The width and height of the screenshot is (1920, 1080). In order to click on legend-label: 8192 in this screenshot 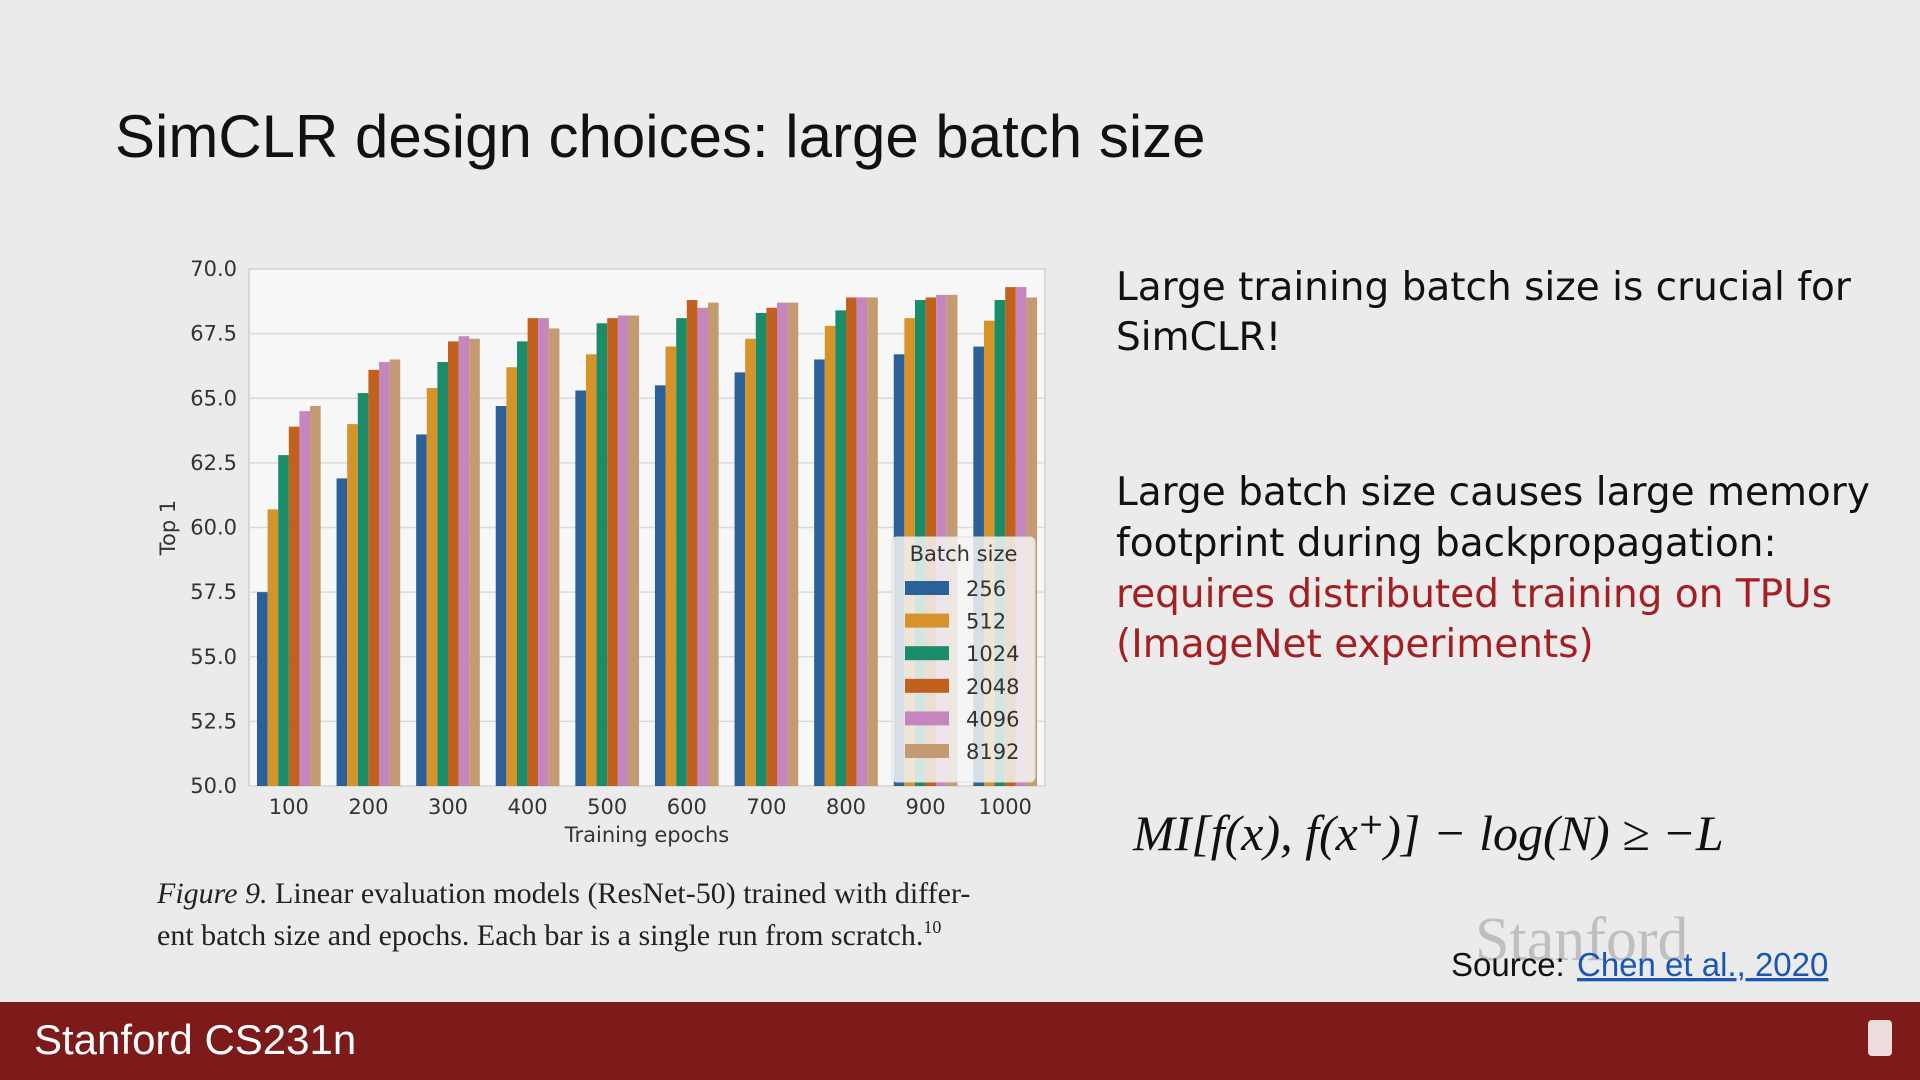, I will do `click(992, 752)`.